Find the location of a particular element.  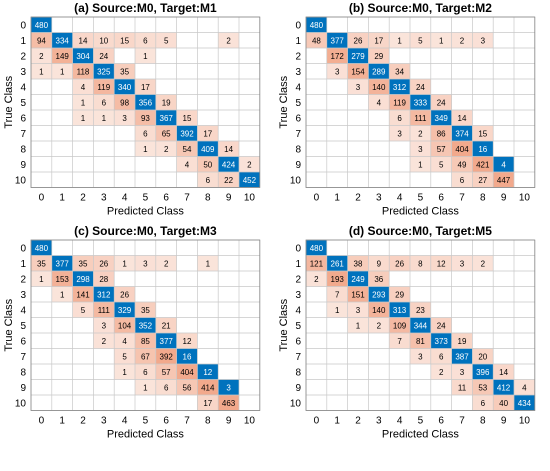

cell-value: 21 is located at coordinates (166, 325).